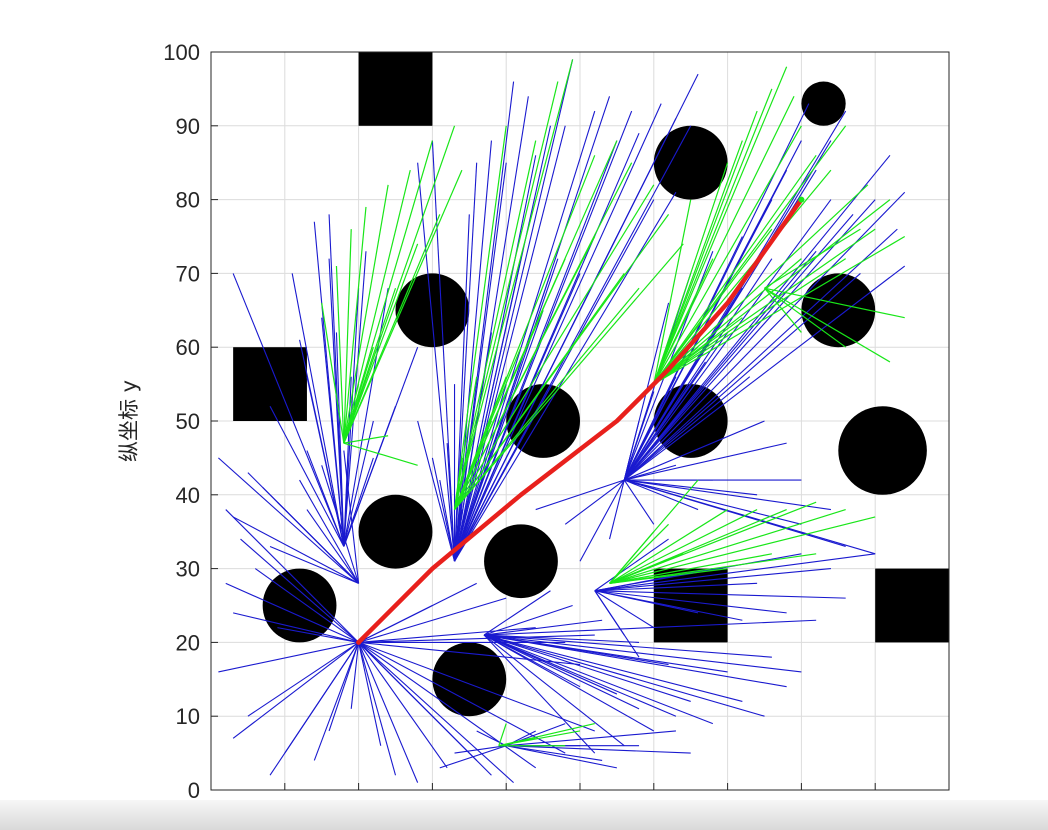 This screenshot has height=830, width=1048. What do you see at coordinates (524, 815) in the screenshot?
I see `window-bottom-bar` at bounding box center [524, 815].